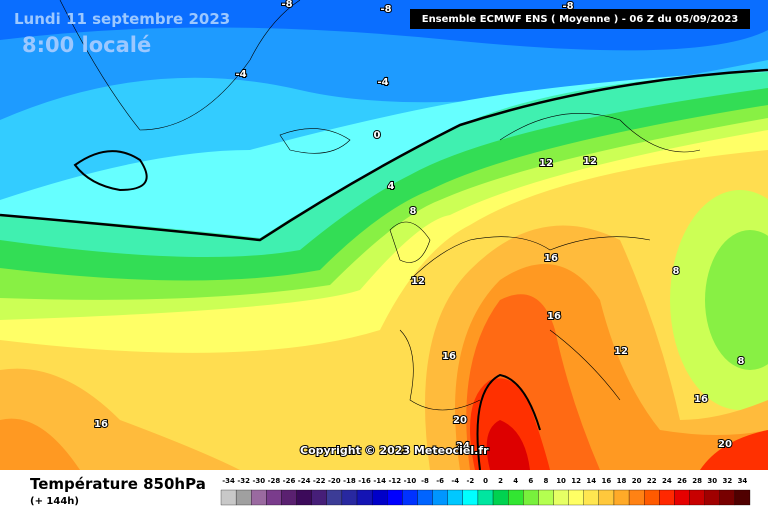 The width and height of the screenshot is (768, 516). Describe the element at coordinates (576, 481) in the screenshot. I see `legend-label: 12` at that location.